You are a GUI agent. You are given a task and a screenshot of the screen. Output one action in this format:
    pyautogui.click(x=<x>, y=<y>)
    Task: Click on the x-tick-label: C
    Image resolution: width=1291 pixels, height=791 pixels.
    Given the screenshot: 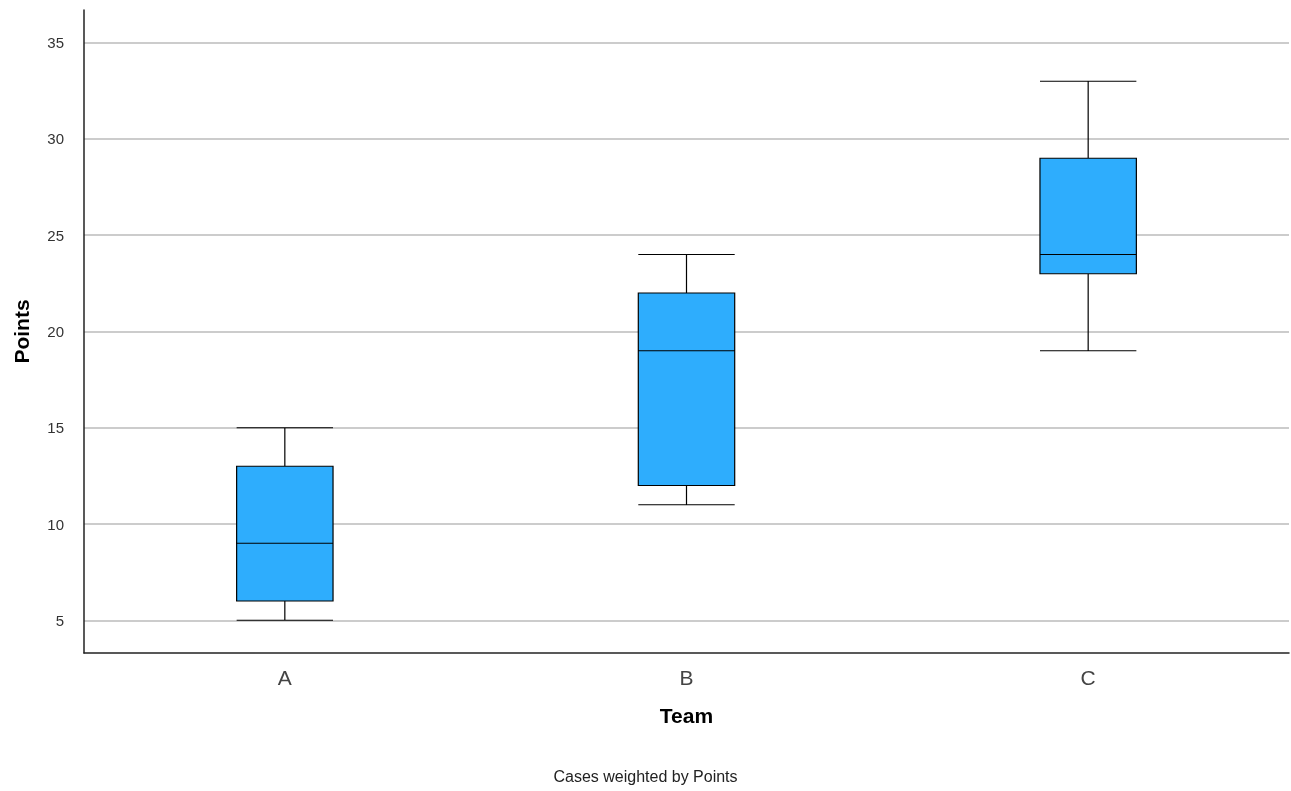 What is the action you would take?
    pyautogui.click(x=1088, y=677)
    